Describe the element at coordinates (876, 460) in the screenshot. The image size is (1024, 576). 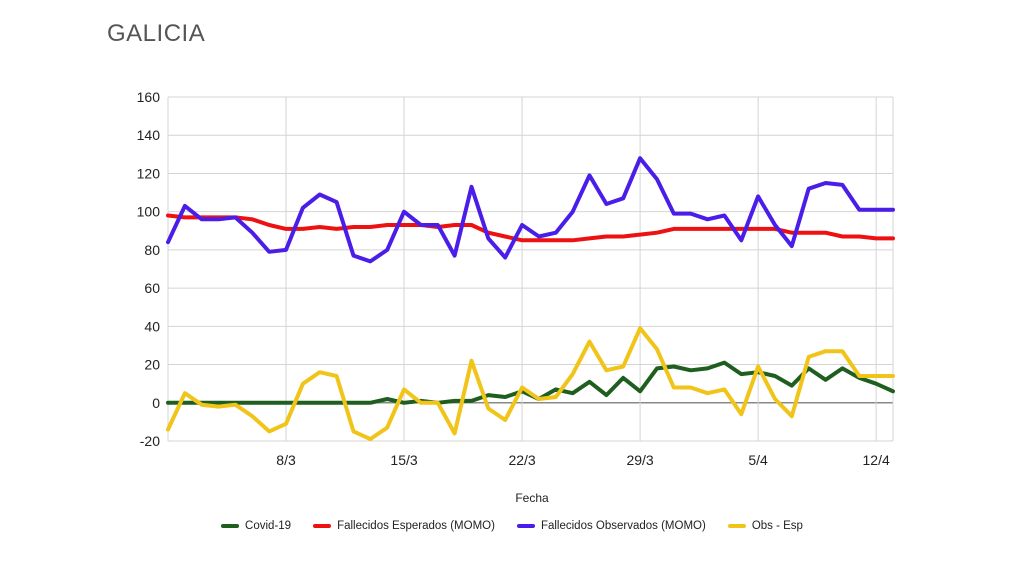
I see `x-tick-label: 12/4` at that location.